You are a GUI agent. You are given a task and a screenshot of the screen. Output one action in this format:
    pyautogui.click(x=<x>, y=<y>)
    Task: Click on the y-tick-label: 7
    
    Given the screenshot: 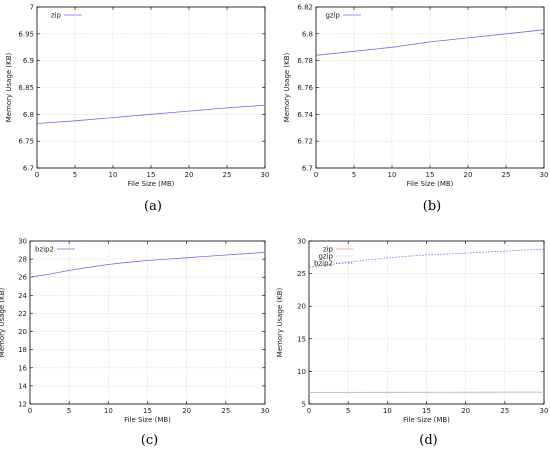 What is the action you would take?
    pyautogui.click(x=32, y=8)
    